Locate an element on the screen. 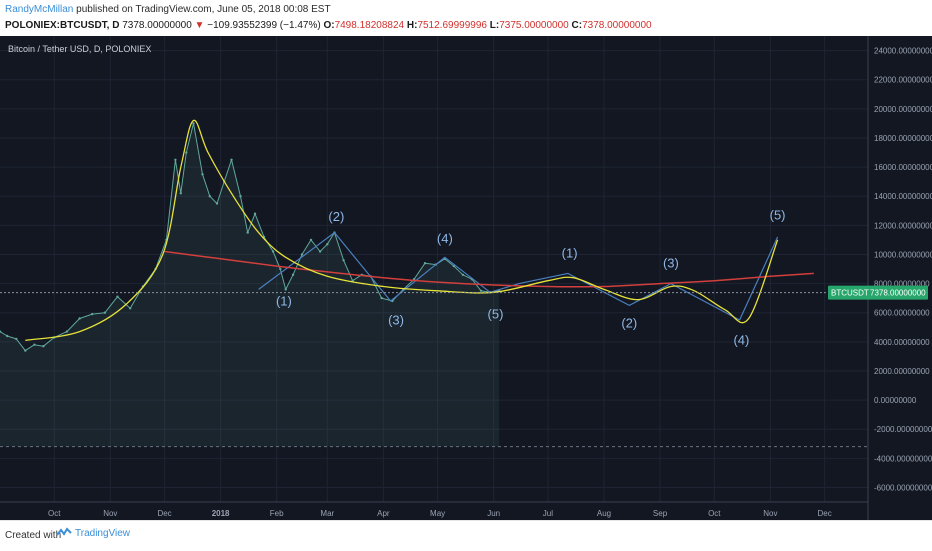  blue-projection-line is located at coordinates (518, 276).